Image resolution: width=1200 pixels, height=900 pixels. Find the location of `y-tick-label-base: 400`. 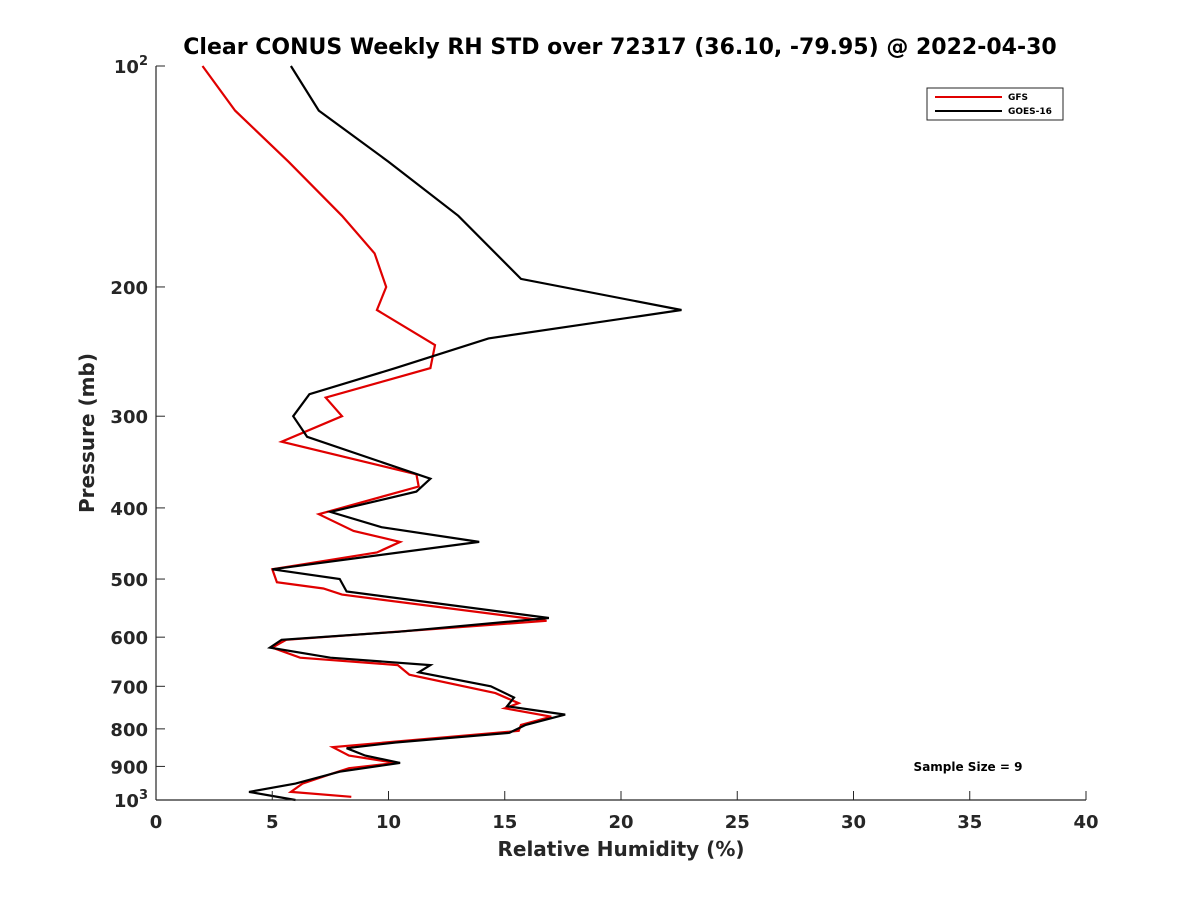

y-tick-label-base: 400 is located at coordinates (129, 509).